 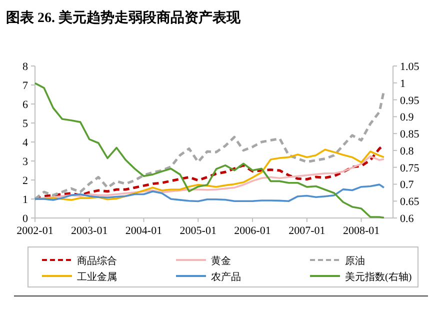 I want to click on y-tick-label: 0, so click(x=25, y=219).